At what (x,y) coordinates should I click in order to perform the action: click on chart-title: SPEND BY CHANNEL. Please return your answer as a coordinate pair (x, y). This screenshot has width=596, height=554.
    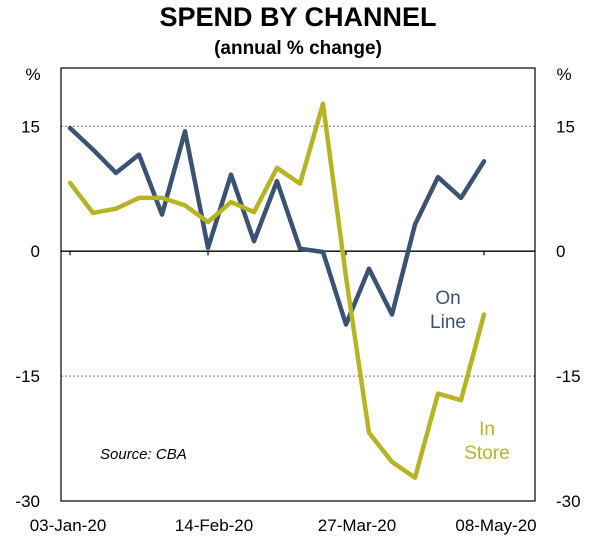
    Looking at the image, I should click on (298, 17).